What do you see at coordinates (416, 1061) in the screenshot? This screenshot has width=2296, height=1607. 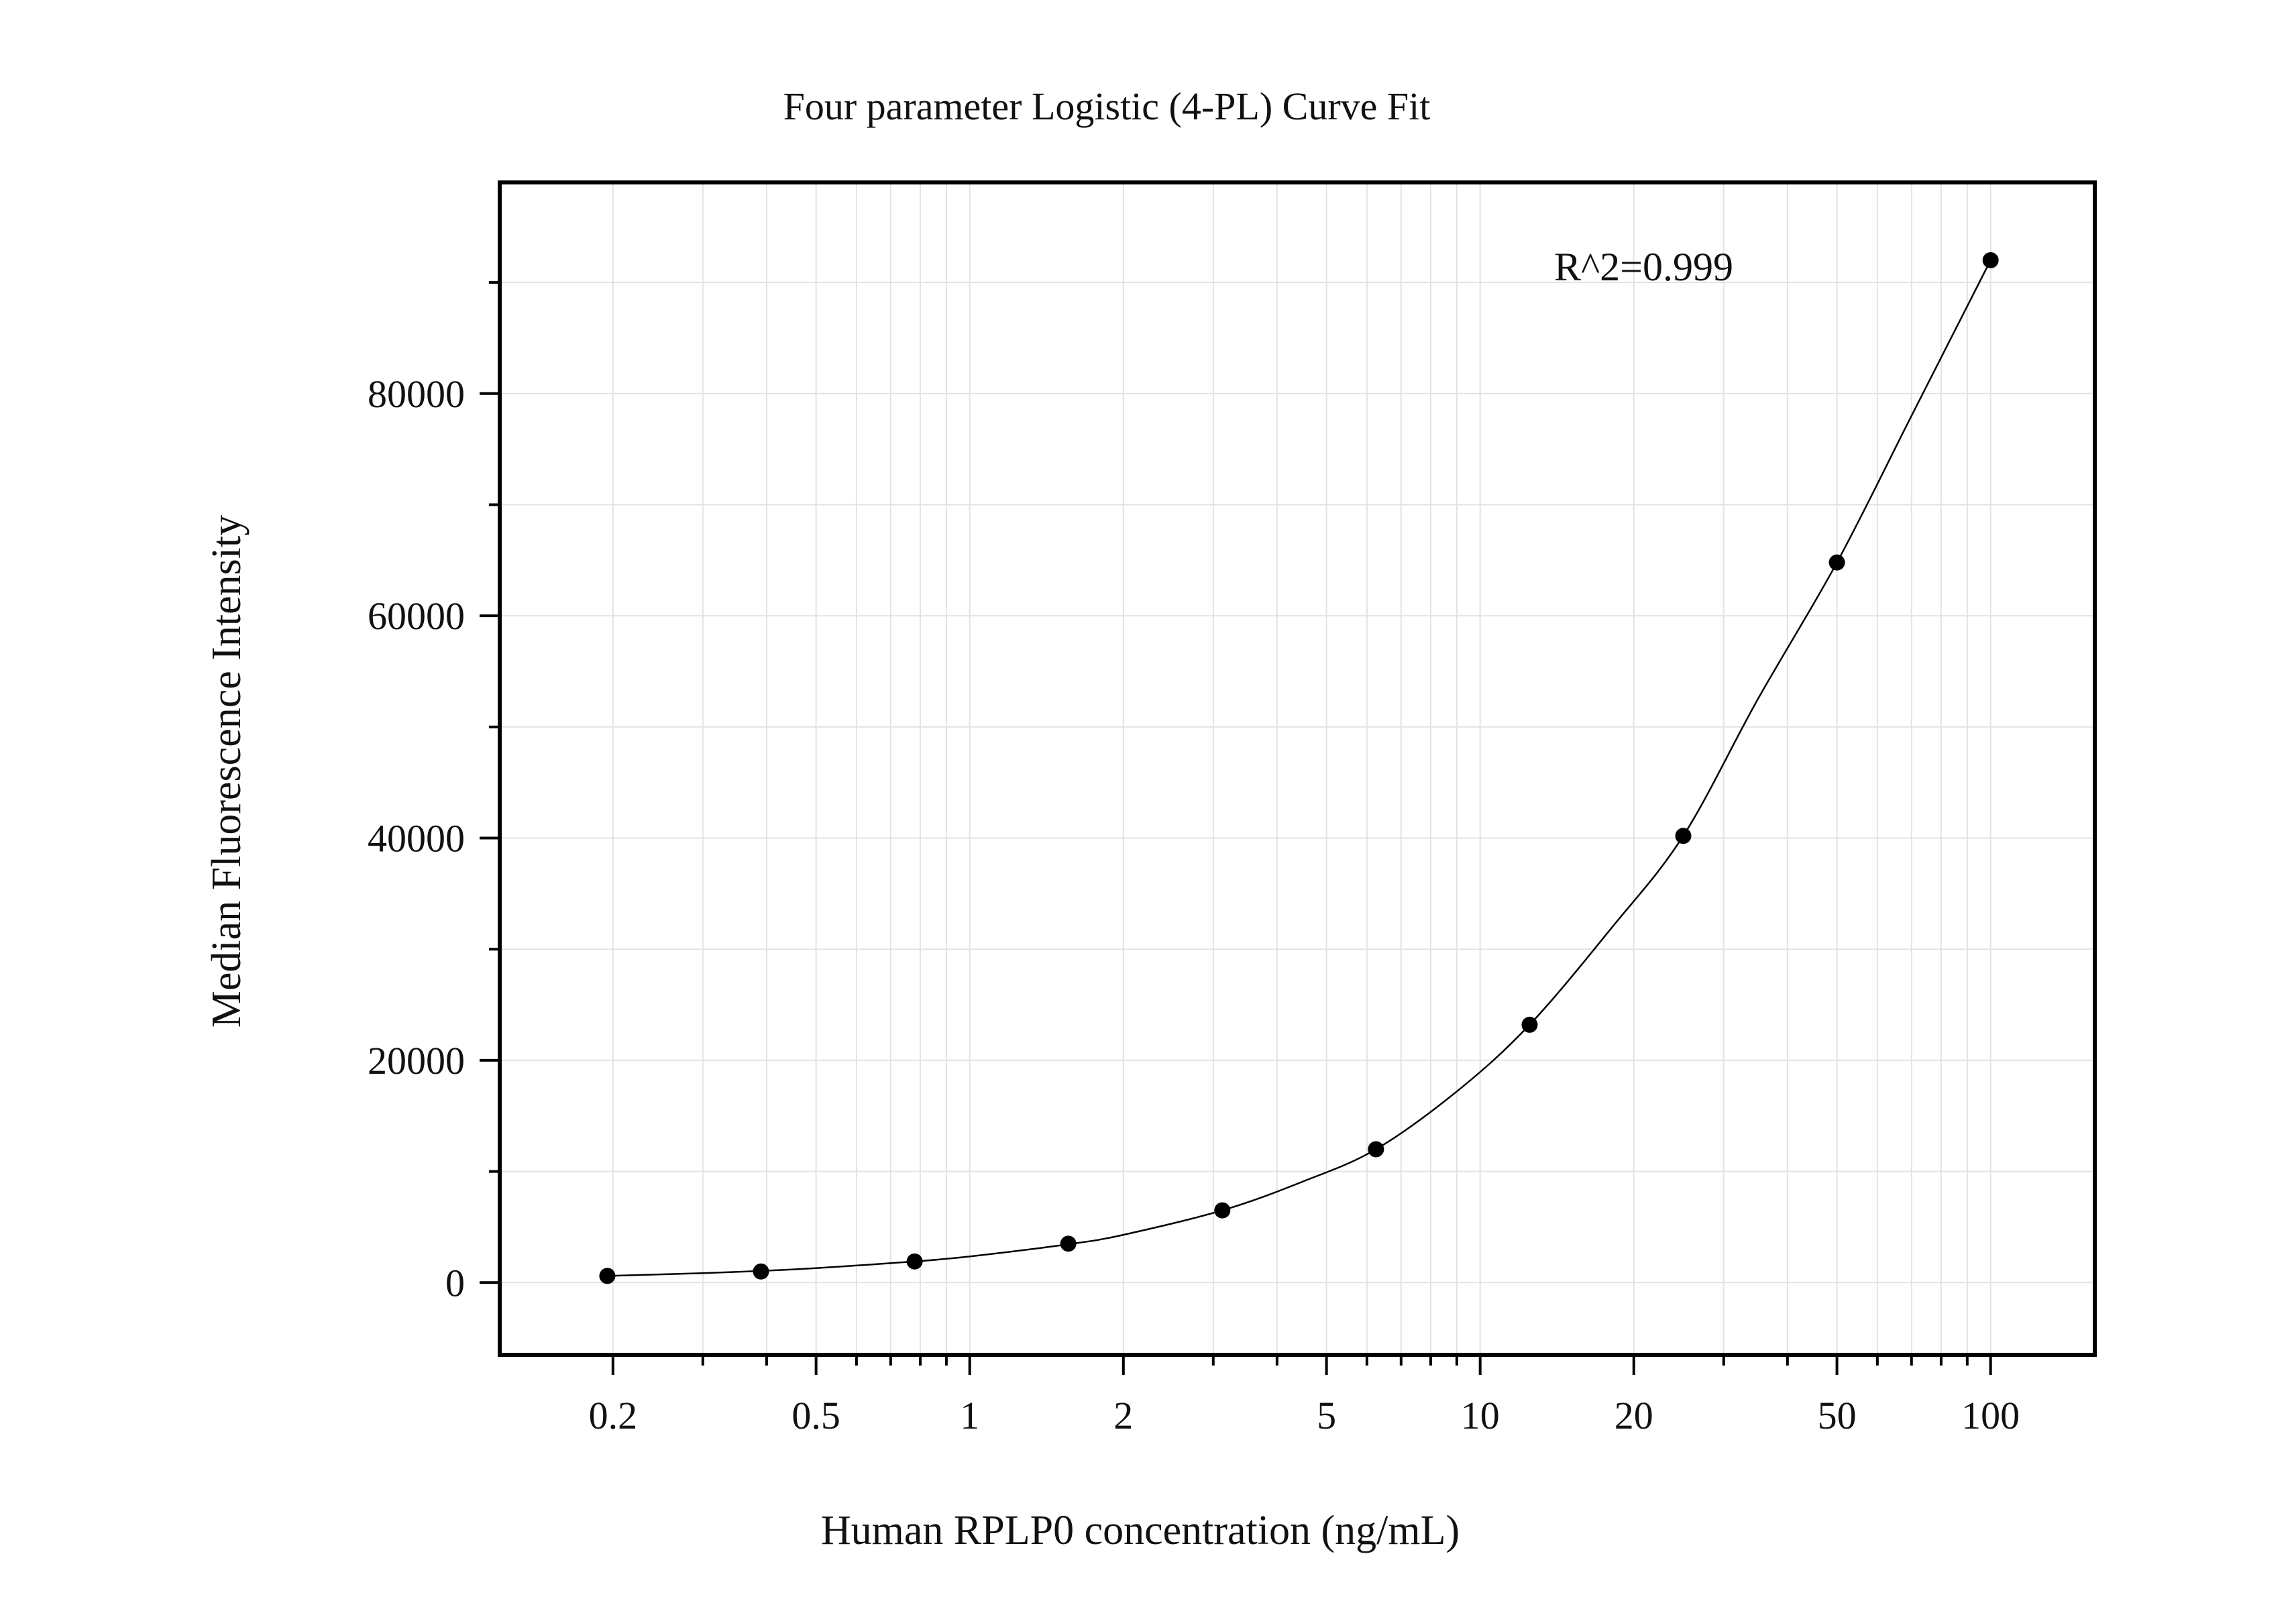 I see `y-tick-label: 20000` at bounding box center [416, 1061].